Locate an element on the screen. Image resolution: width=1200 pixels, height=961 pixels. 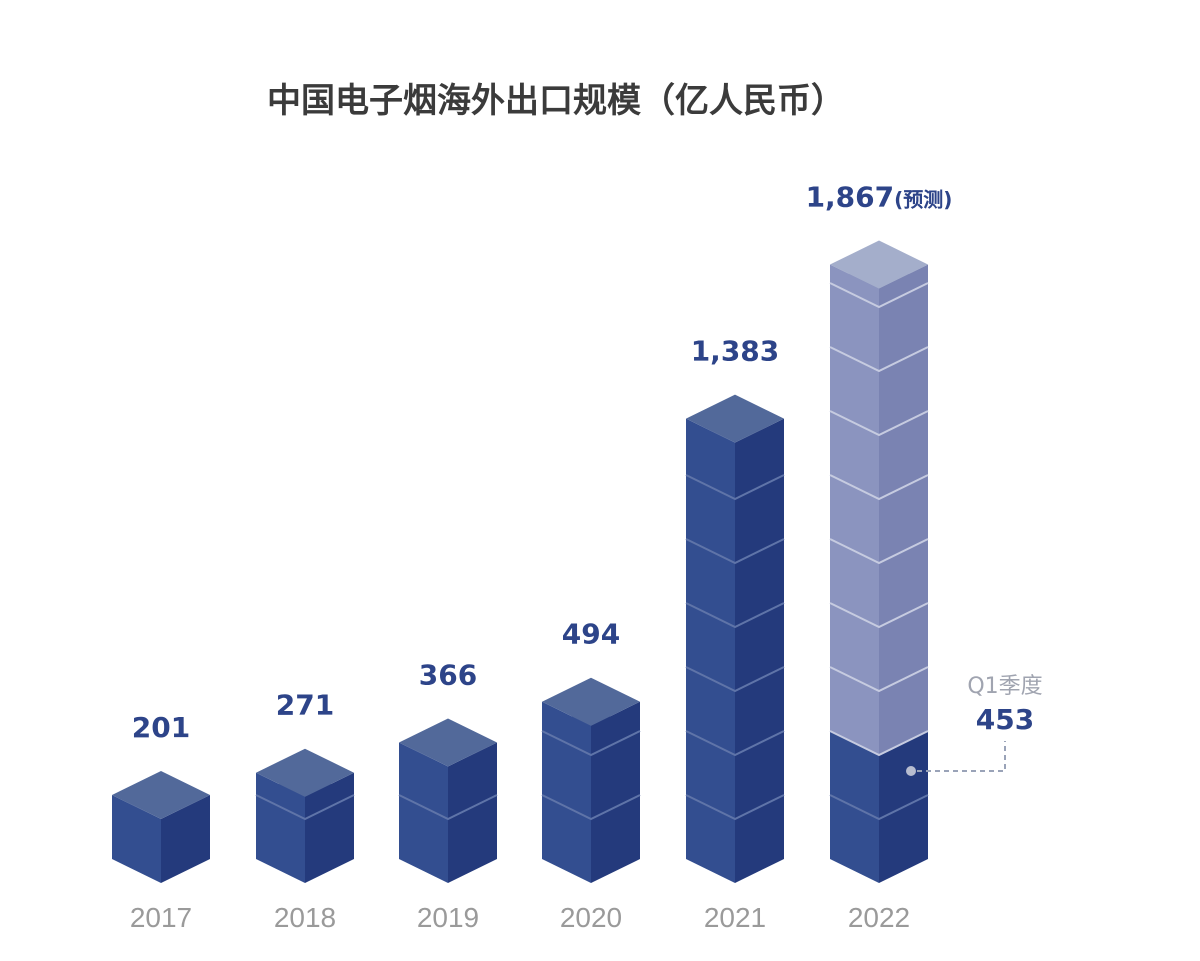
x-tick-label-2021: 2021 is located at coordinates (735, 917).